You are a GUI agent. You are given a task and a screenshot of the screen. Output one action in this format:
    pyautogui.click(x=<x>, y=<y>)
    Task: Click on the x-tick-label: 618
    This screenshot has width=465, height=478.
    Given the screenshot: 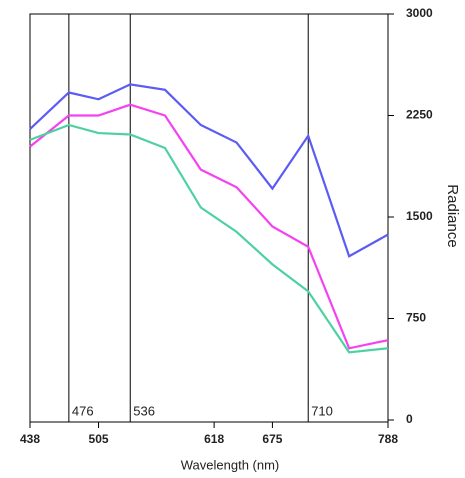 What is the action you would take?
    pyautogui.click(x=214, y=439)
    